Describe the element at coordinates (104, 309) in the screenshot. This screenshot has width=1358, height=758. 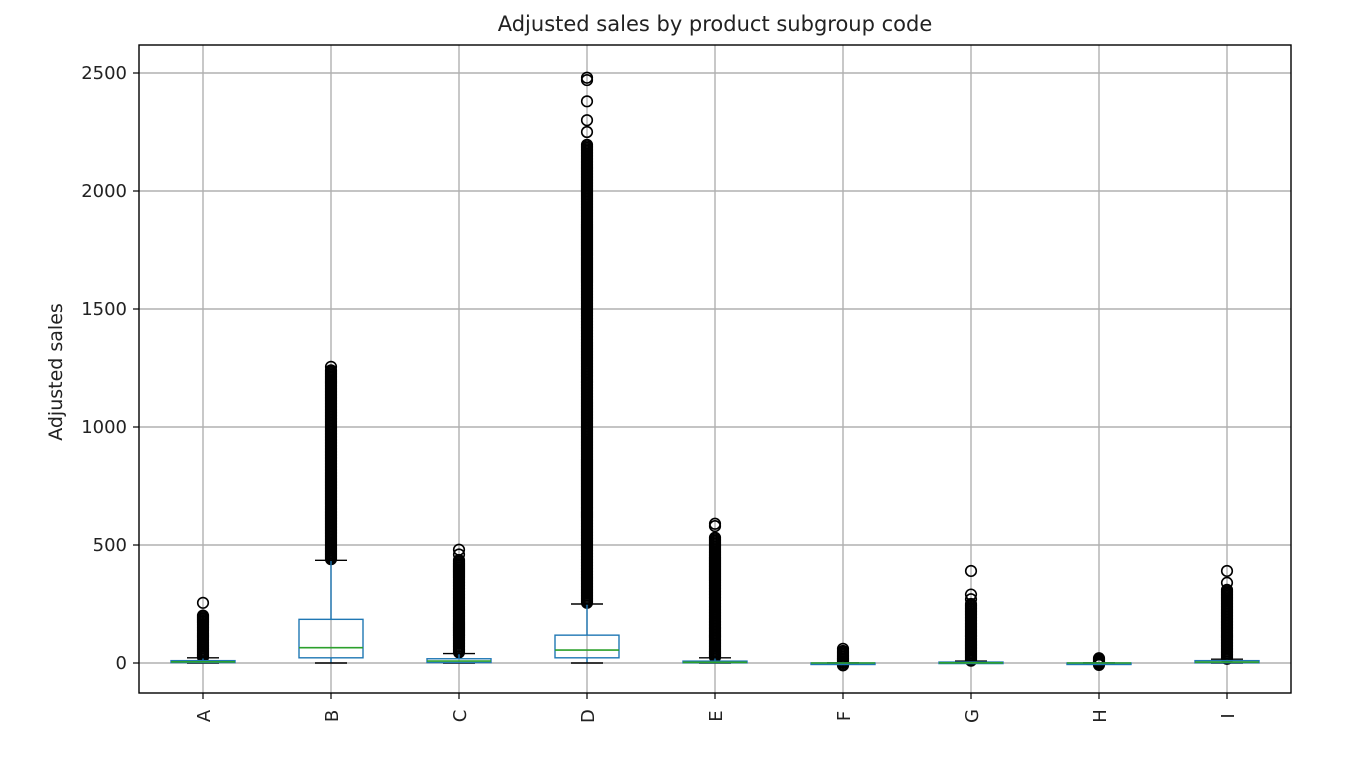
I see `y-tick-label: 1500` at that location.